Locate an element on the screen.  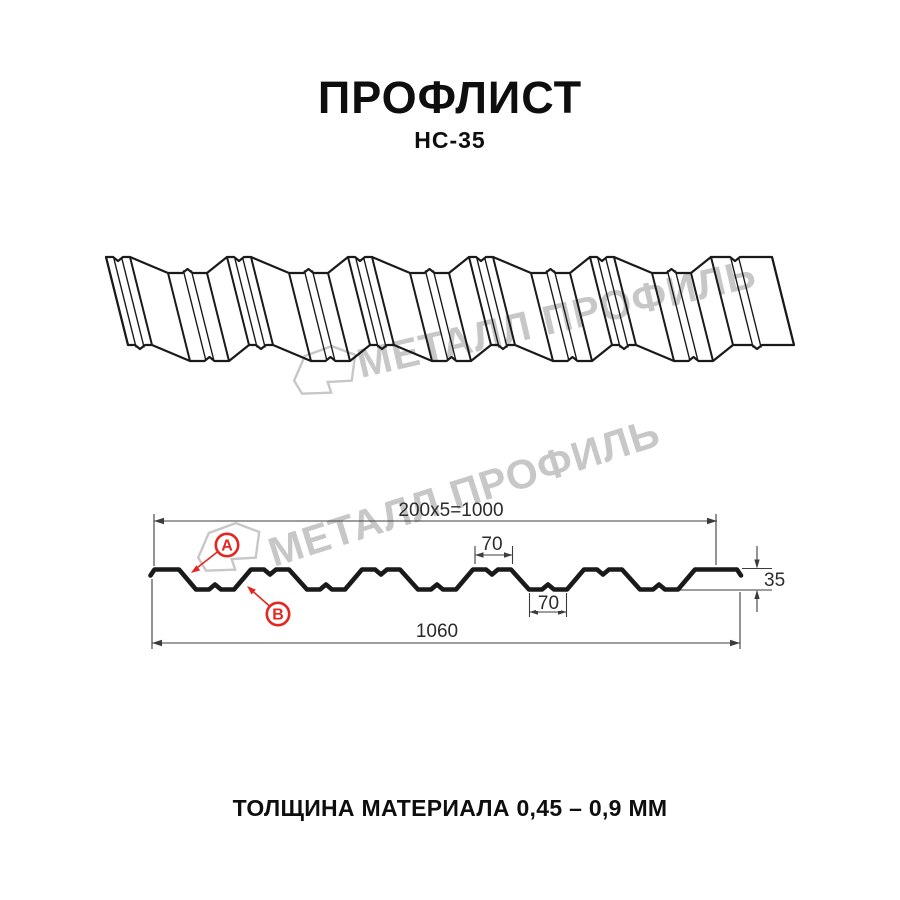
label-backplate is located at coordinates (548, 603).